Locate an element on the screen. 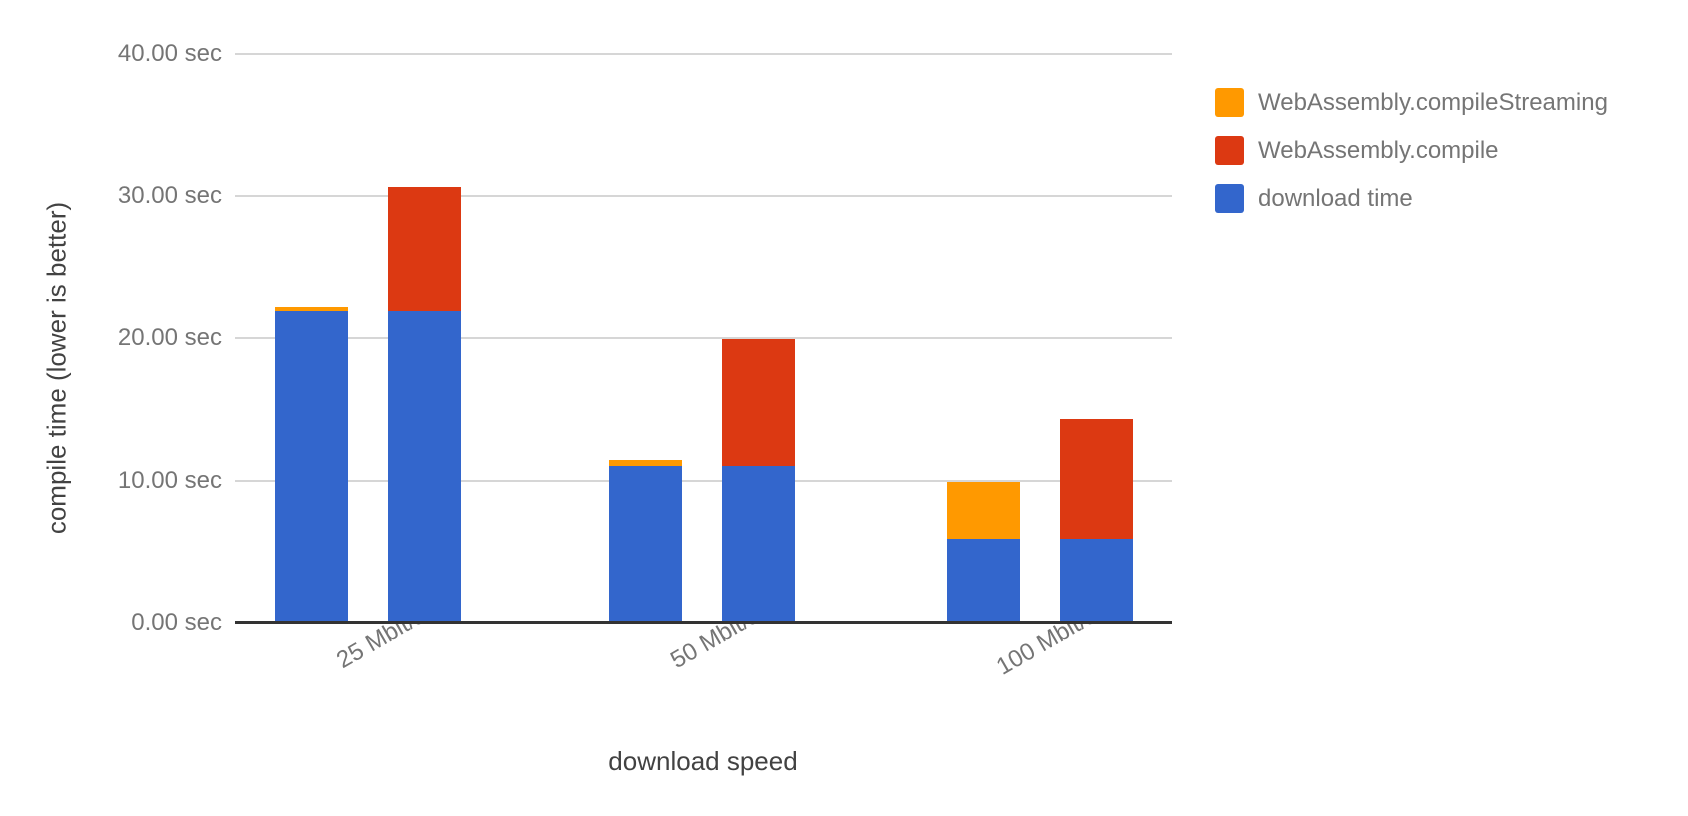  bar-streaming-100-mbit-s is located at coordinates (983, 552).